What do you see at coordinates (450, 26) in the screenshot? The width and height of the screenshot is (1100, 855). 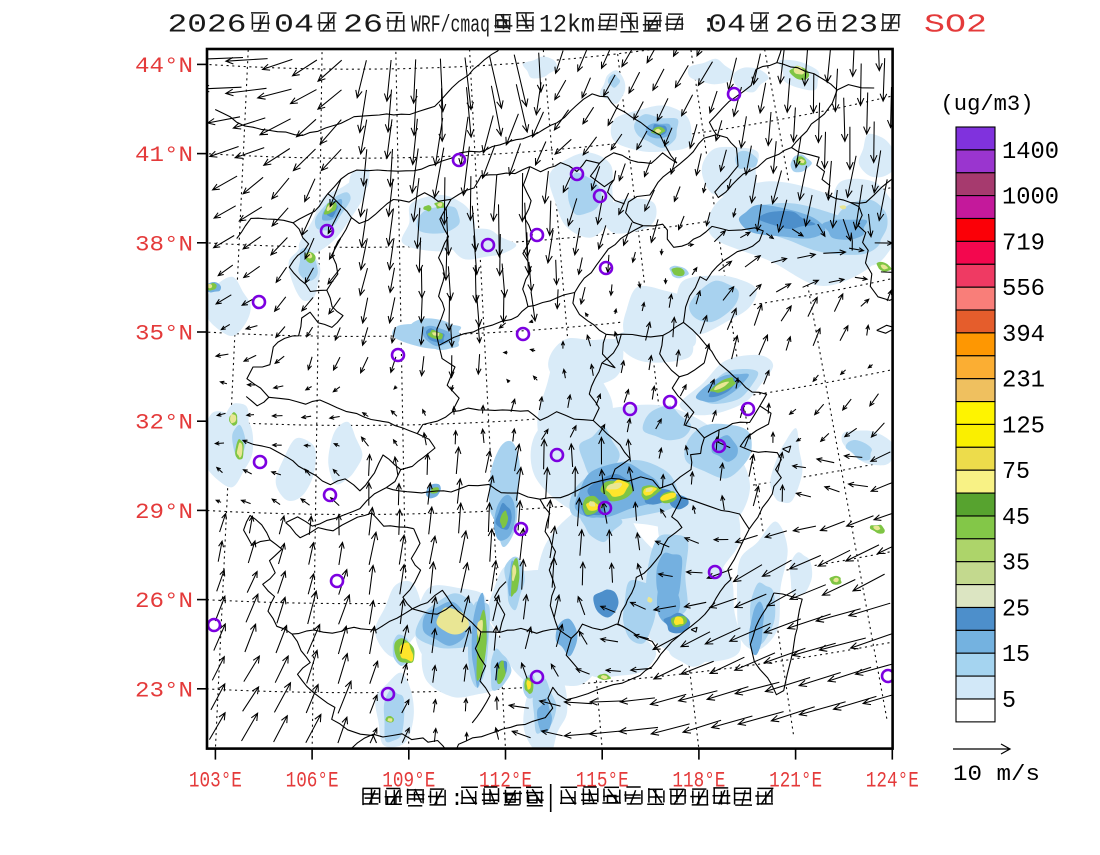 I see `svg-text: WRF/cmaq` at bounding box center [450, 26].